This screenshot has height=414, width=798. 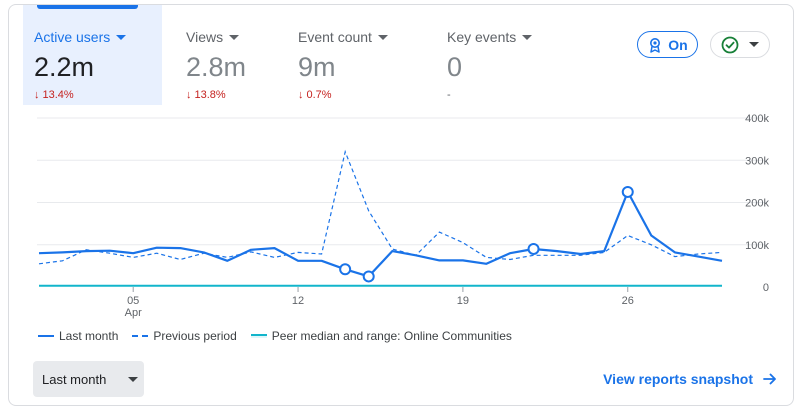 I want to click on metric-label: Key events, so click(x=482, y=37).